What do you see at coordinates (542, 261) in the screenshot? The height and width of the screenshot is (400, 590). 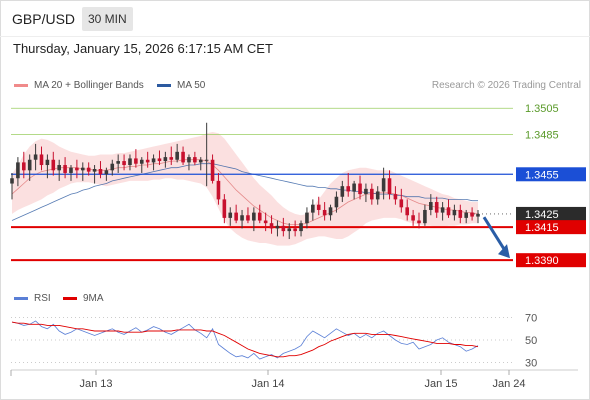 I see `level-label-text: 1.3390` at bounding box center [542, 261].